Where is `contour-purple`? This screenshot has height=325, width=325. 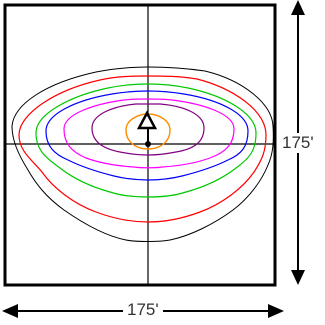
contour-purple is located at coordinates (148, 129).